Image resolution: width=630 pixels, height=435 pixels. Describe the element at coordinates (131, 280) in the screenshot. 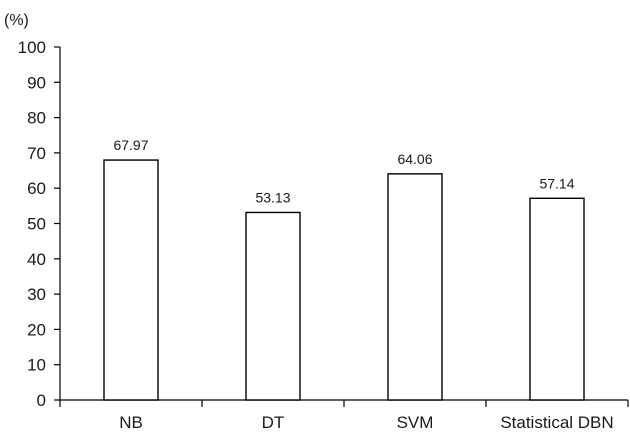

I see `bar-nb` at that location.